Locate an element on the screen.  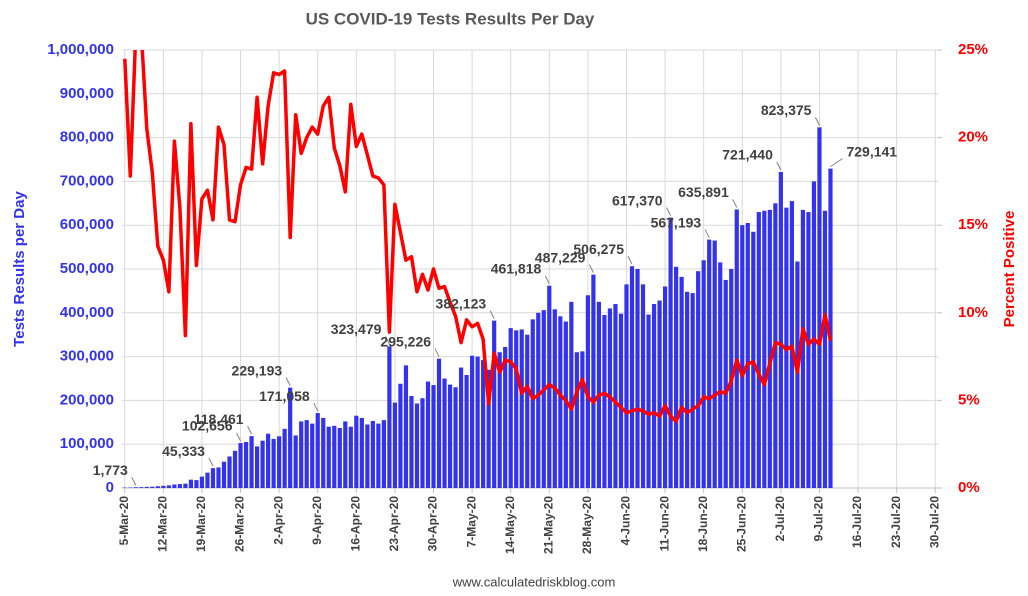
x-tick-label: 28-May-20 is located at coordinates (587, 525).